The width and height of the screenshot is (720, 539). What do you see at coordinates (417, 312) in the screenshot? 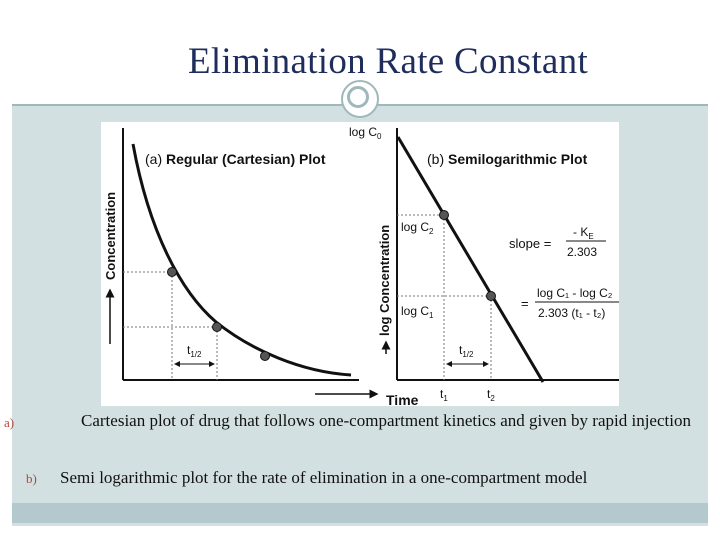
I see `log-c1-label: log C1` at bounding box center [417, 312].